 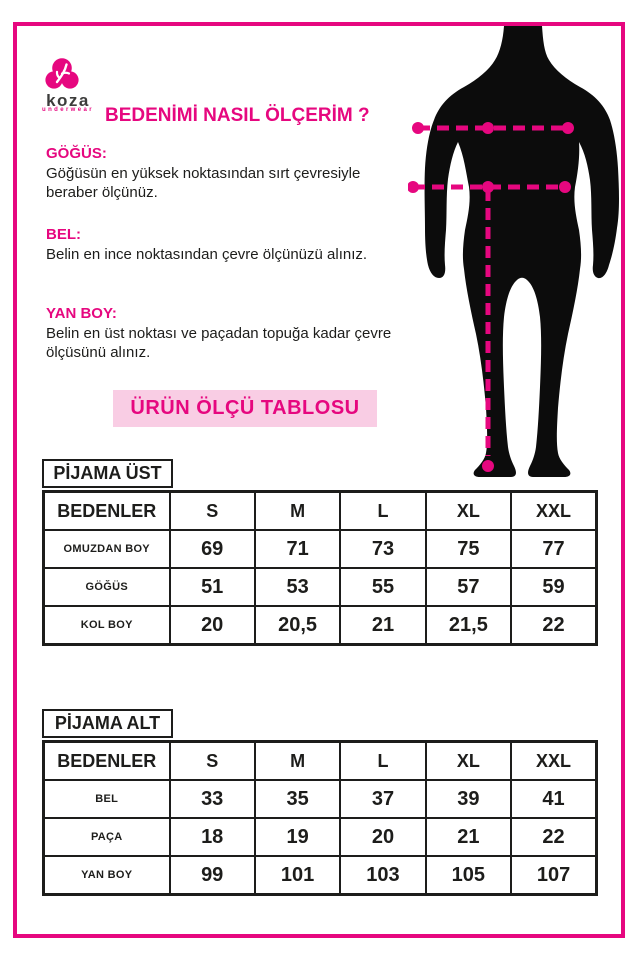 I want to click on table-row: YAN BOY 99 101 103 105 107, so click(x=320, y=875).